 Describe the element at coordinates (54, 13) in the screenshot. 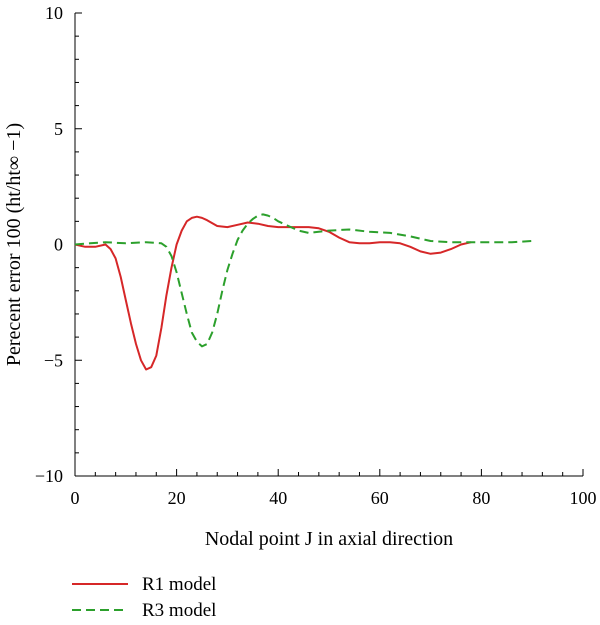

I see `y-tick-label: 10` at that location.